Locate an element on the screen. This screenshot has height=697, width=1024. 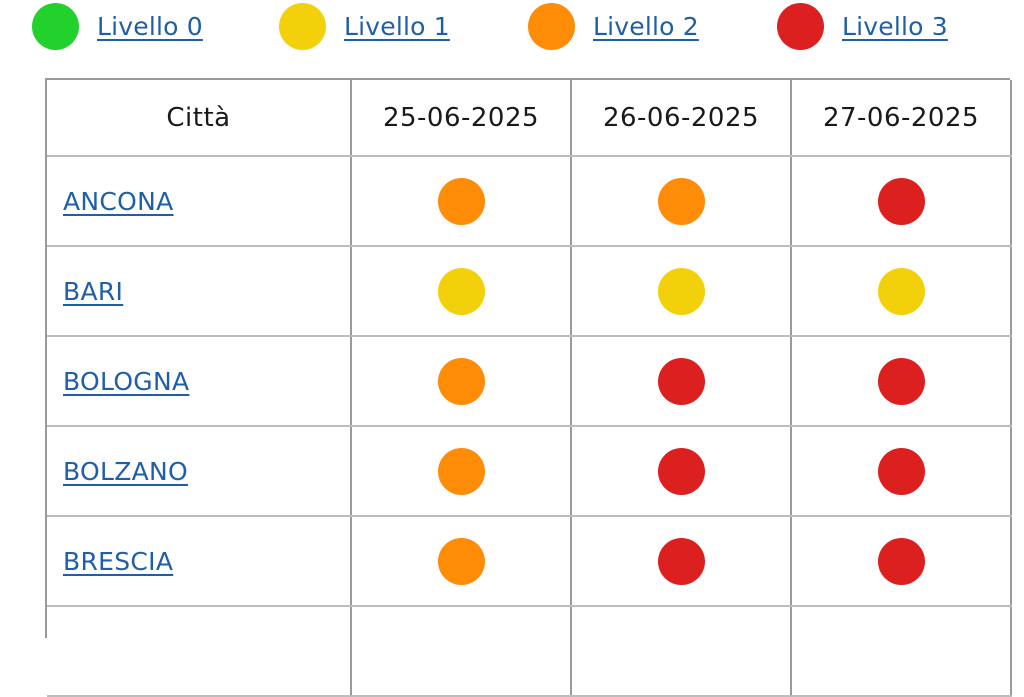
header-date-1: 25-06-2025 is located at coordinates (462, 117).